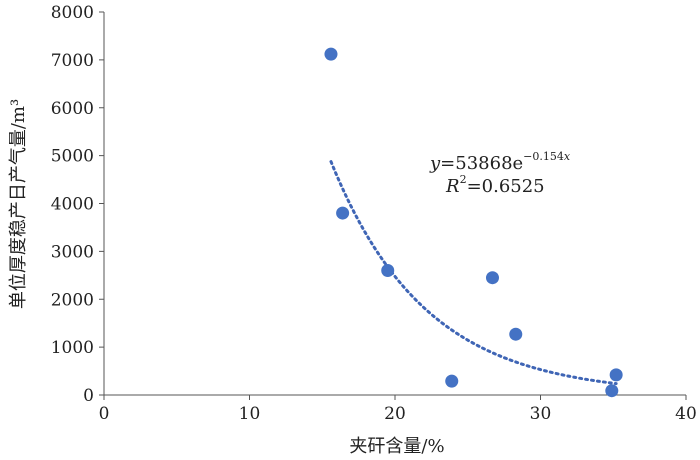 Image resolution: width=700 pixels, height=460 pixels. I want to click on y-tick-label: 2000, so click(72, 300).